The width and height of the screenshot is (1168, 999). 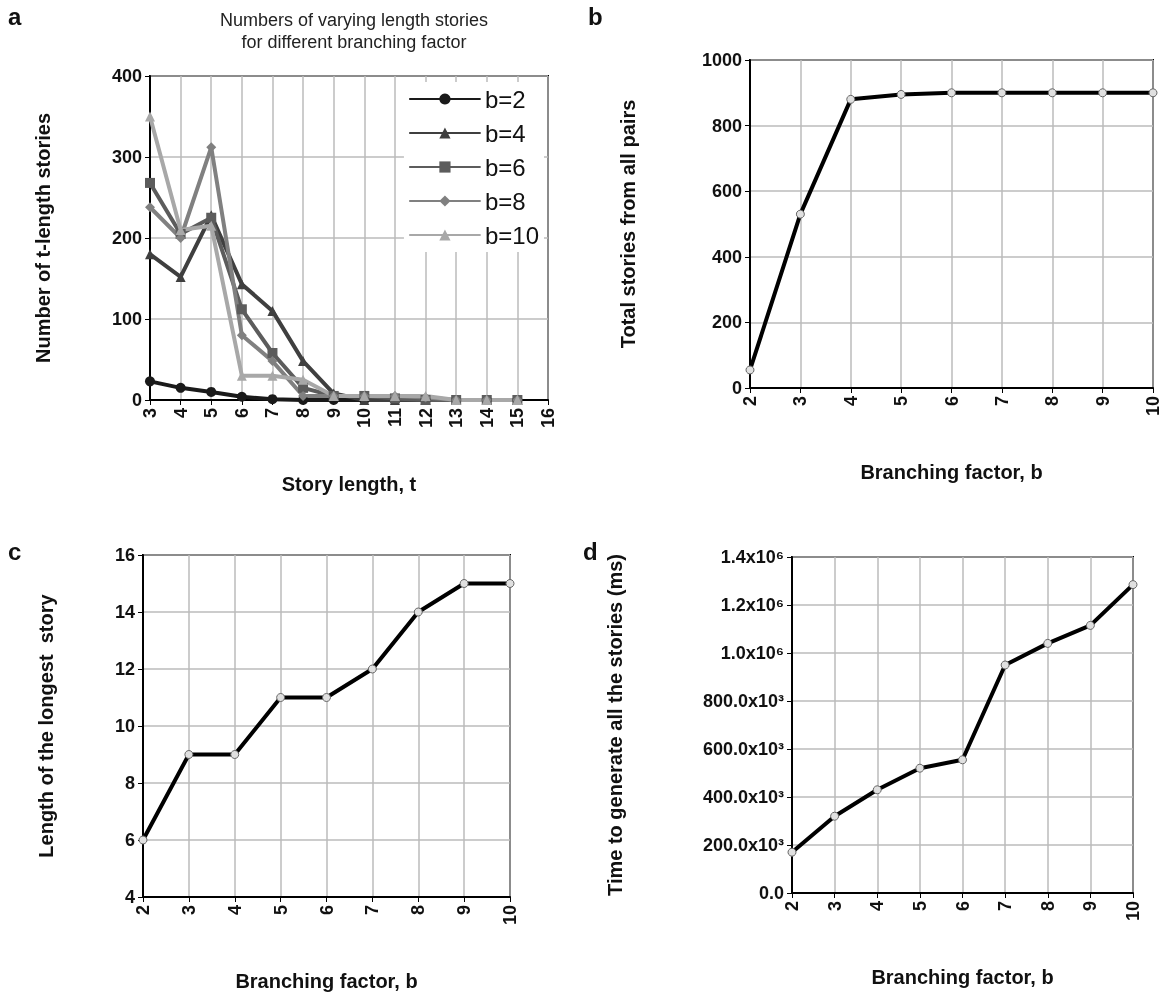 I want to click on x-tick-label: 15, so click(x=517, y=418).